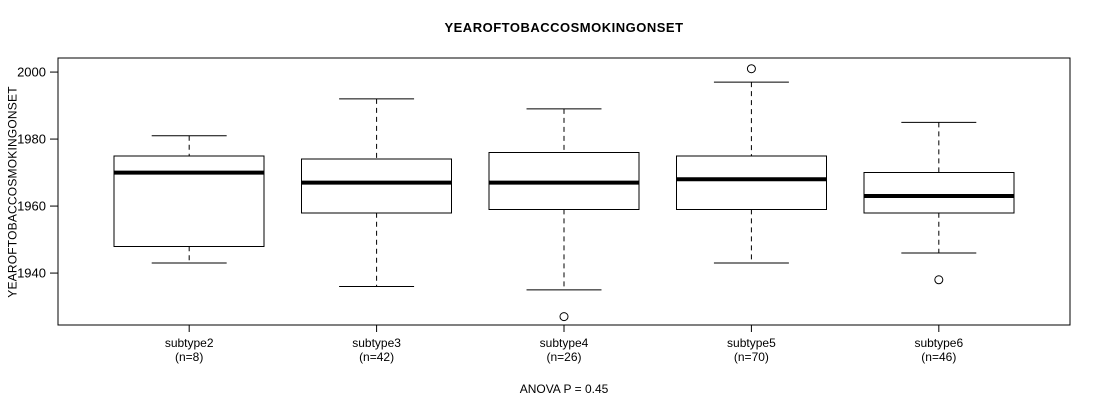  Describe the element at coordinates (564, 317) in the screenshot. I see `outlier-subtype4` at that location.